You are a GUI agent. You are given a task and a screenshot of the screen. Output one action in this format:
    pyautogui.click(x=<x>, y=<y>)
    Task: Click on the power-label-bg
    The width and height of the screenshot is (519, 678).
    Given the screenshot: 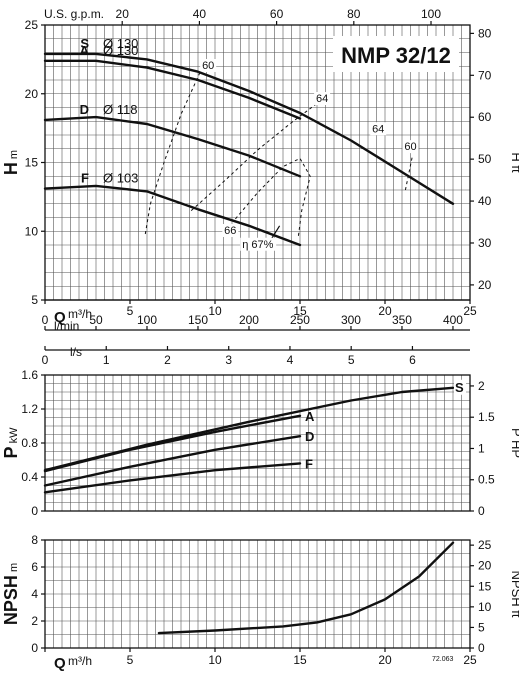 What is the action you would take?
    pyautogui.click(x=460, y=387)
    